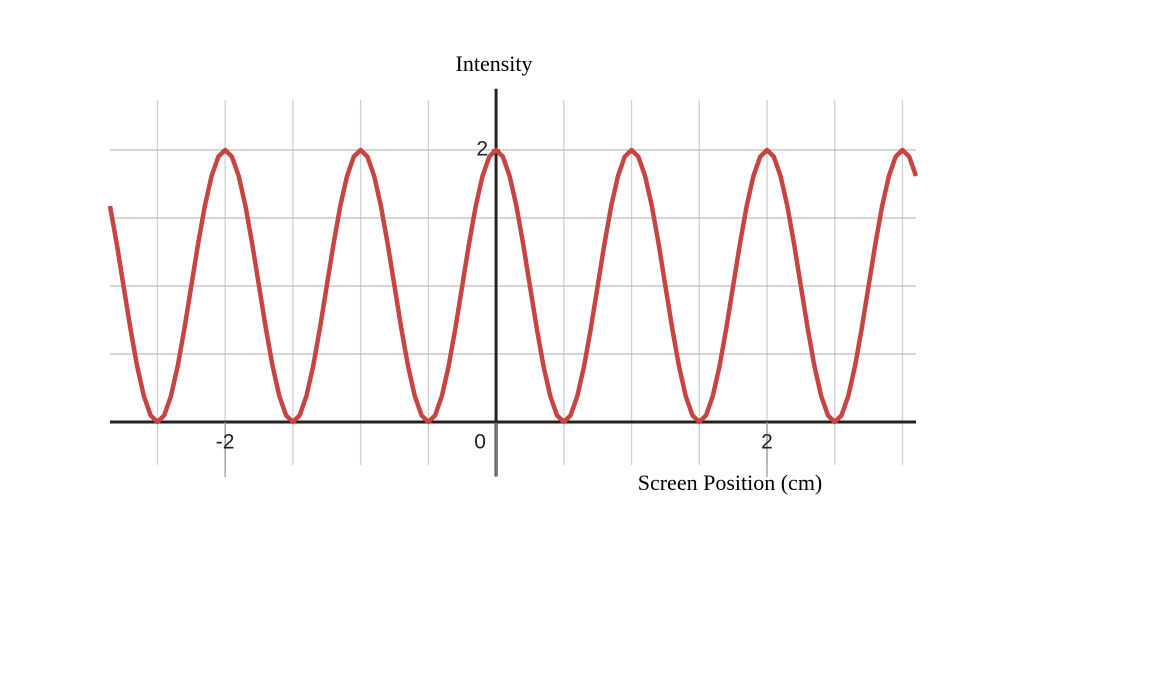 This screenshot has height=674, width=1158. What do you see at coordinates (480, 442) in the screenshot?
I see `x-tick-label: 0` at bounding box center [480, 442].